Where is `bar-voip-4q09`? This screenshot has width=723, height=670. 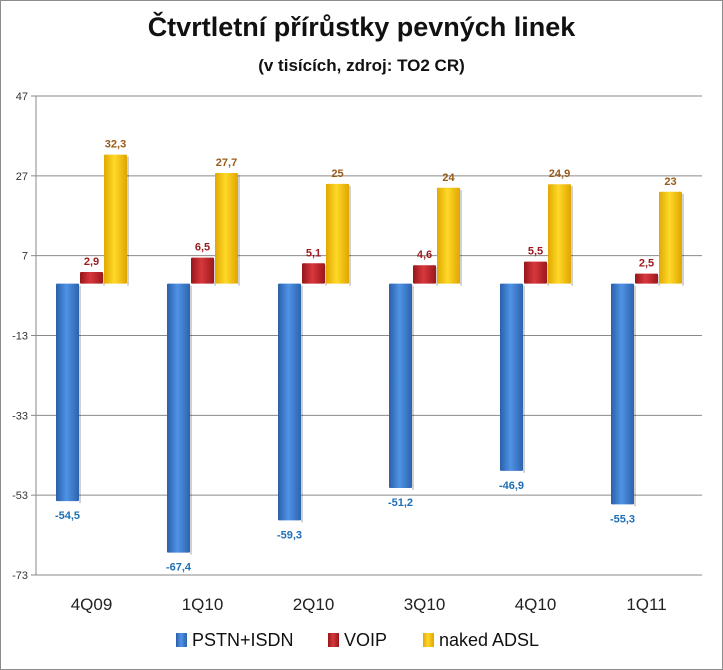 bar-voip-4q09 is located at coordinates (91, 278).